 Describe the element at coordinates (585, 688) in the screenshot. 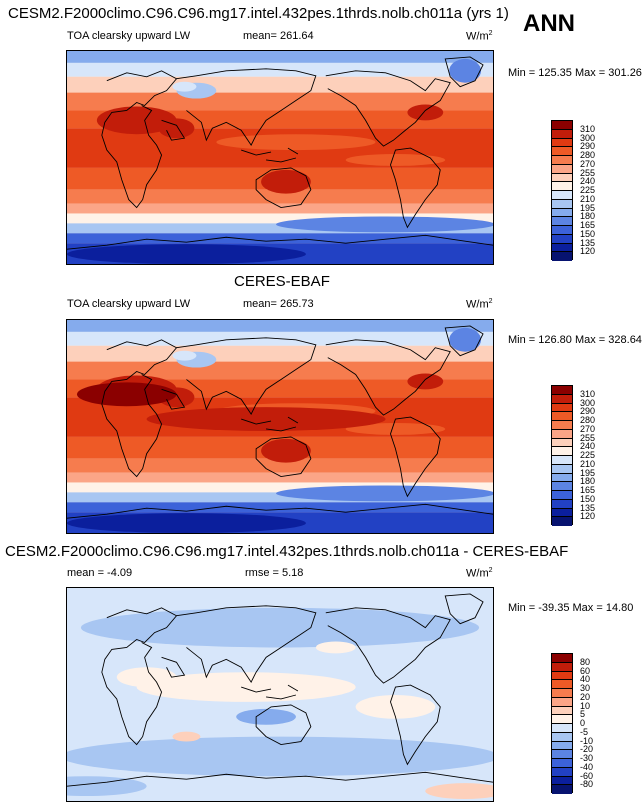

I see `colorbar-tick-label: 30` at that location.